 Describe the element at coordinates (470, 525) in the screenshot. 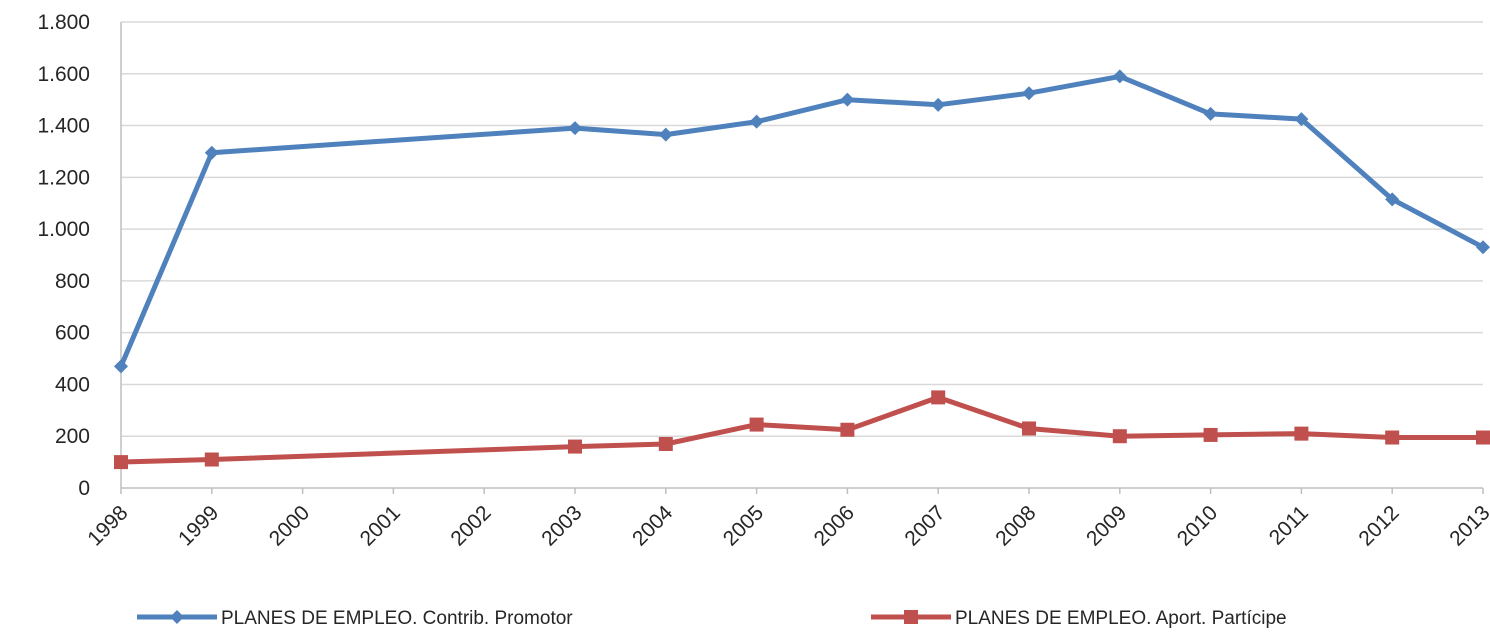

I see `x-tick-label: 2002` at that location.